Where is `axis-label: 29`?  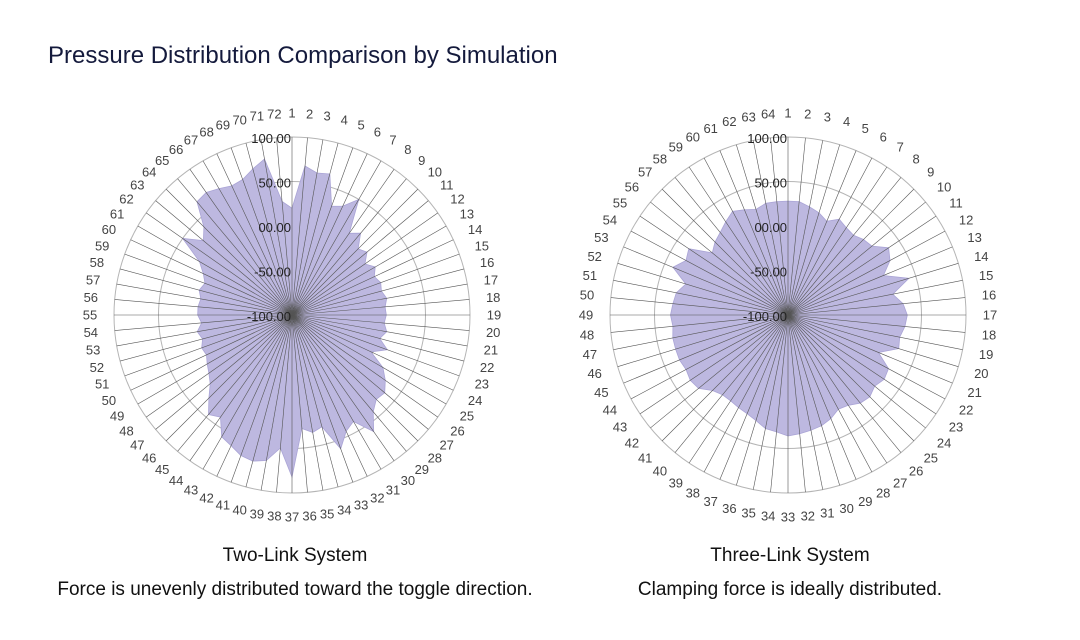 axis-label: 29 is located at coordinates (422, 469).